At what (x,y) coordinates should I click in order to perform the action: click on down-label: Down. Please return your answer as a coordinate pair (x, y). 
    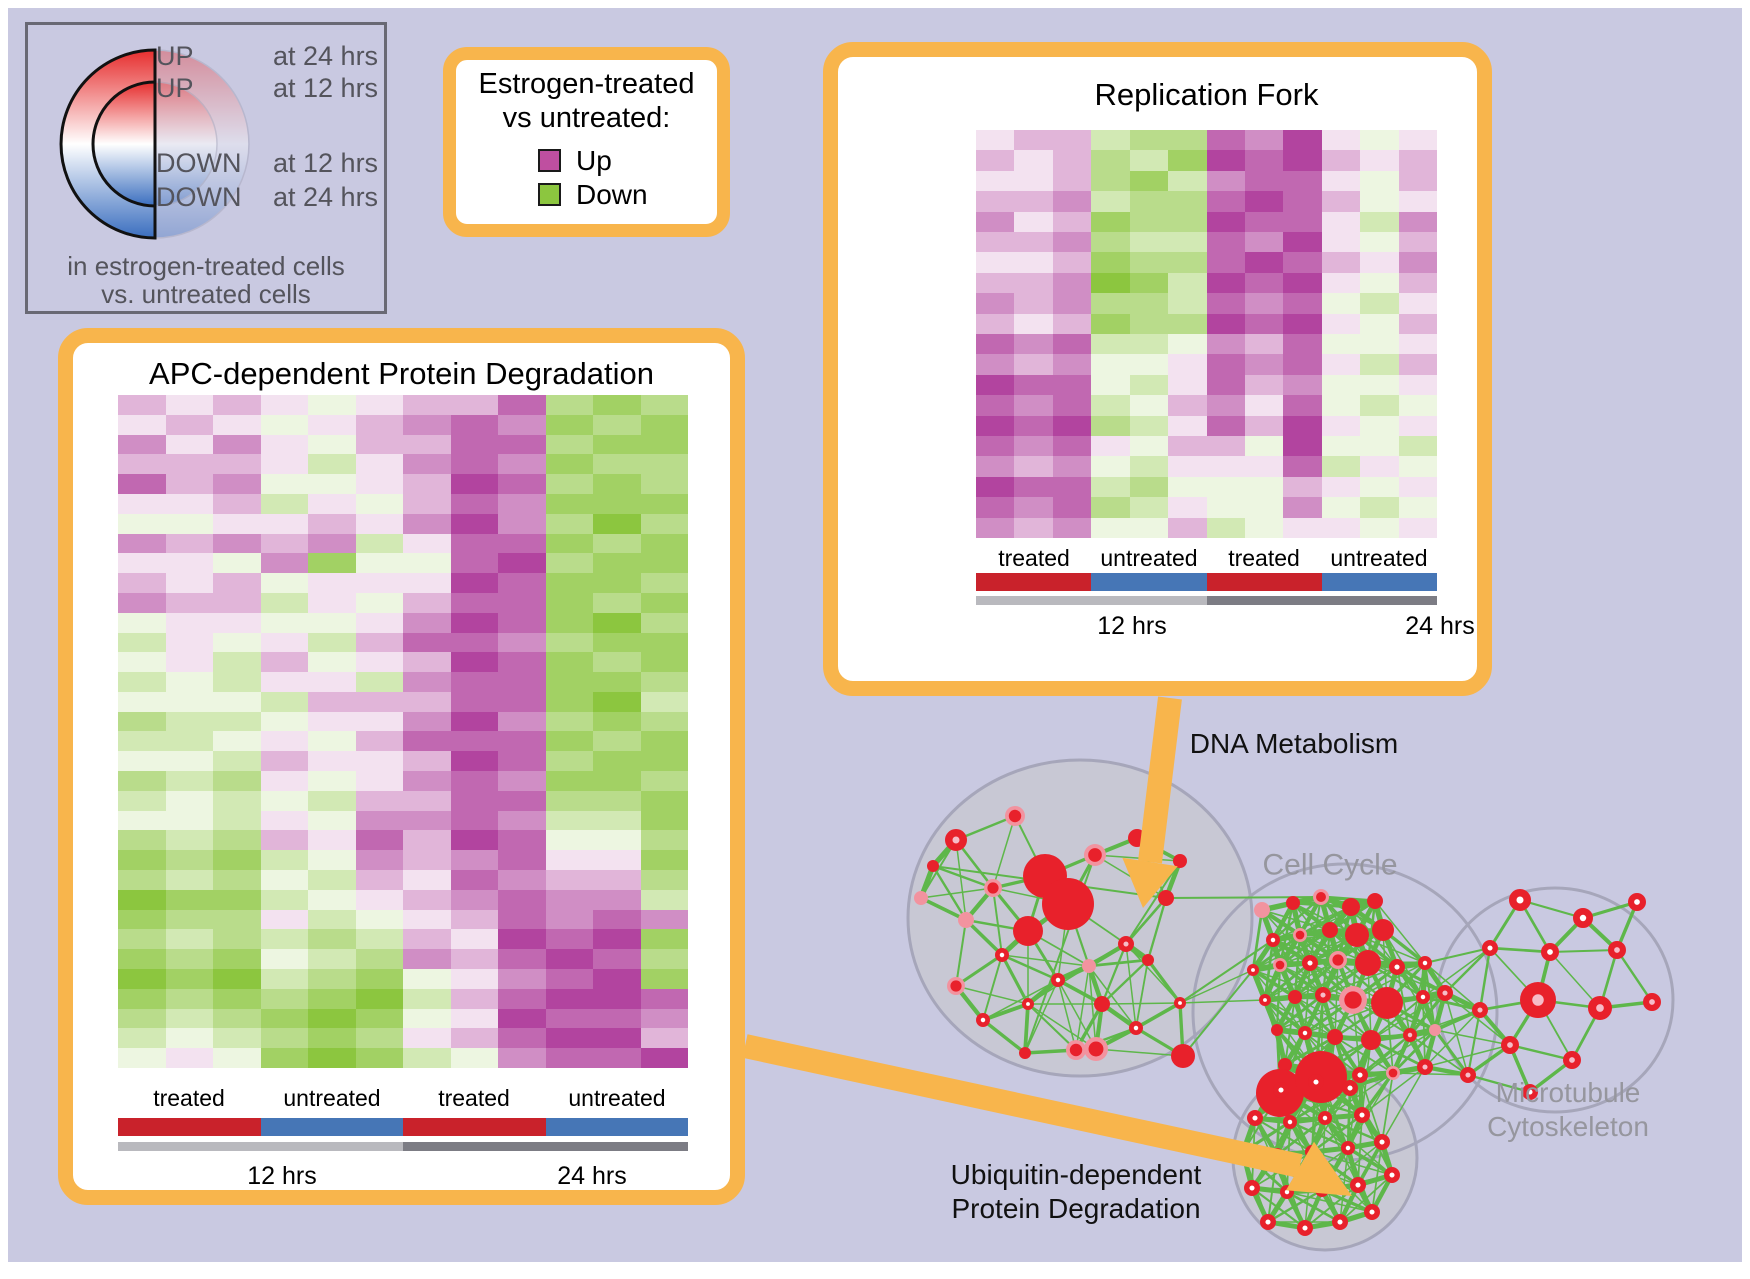
    Looking at the image, I should click on (612, 194).